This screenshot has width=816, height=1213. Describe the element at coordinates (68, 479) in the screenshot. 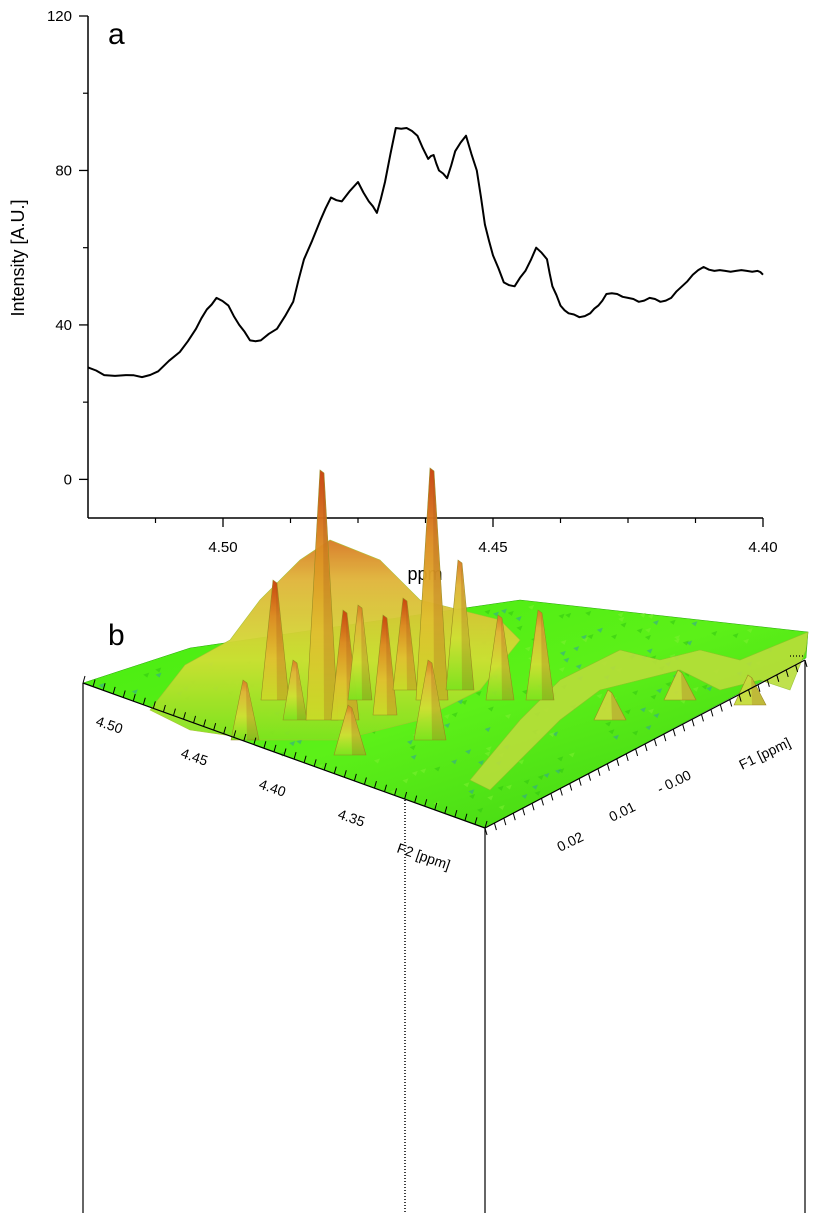

I see `y-tick-label: 0` at that location.